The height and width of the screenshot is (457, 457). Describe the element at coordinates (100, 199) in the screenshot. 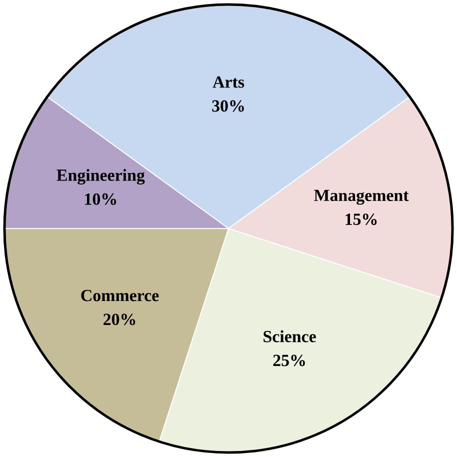

I see `data-label: 10%` at that location.